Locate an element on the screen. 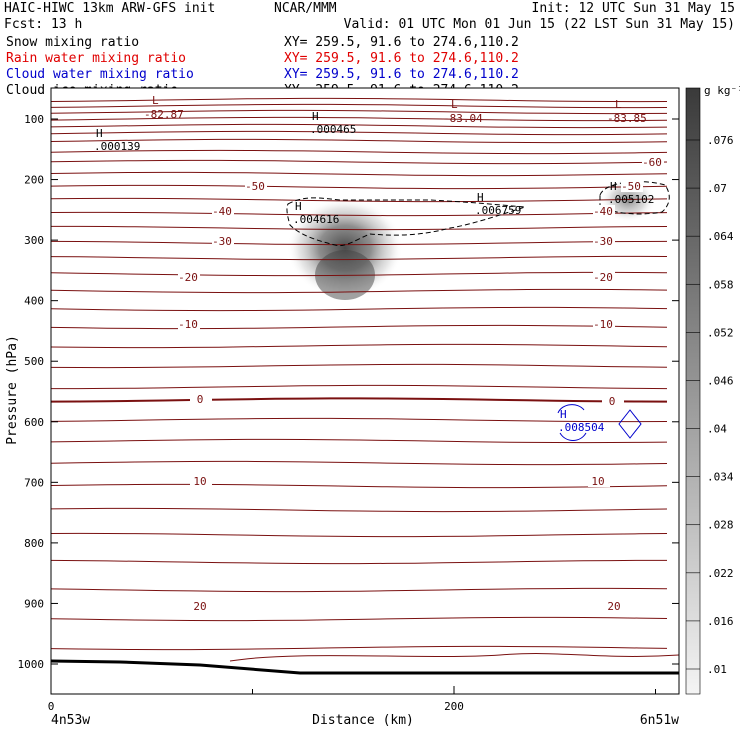 This screenshot has height=740, width=740. x-axis-label: Distance (km) is located at coordinates (363, 720).